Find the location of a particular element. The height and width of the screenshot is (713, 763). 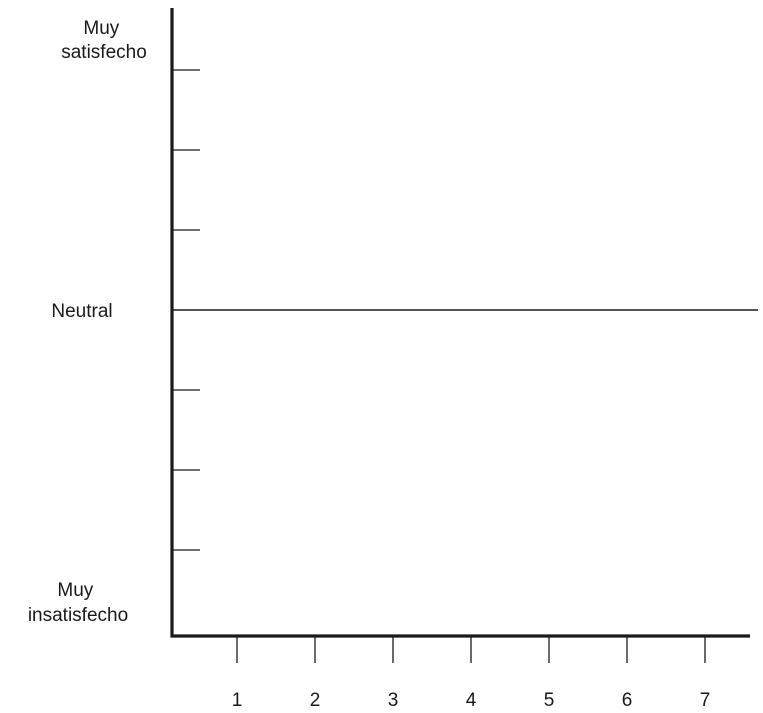

y-label-middle: Neutral is located at coordinates (81, 311).